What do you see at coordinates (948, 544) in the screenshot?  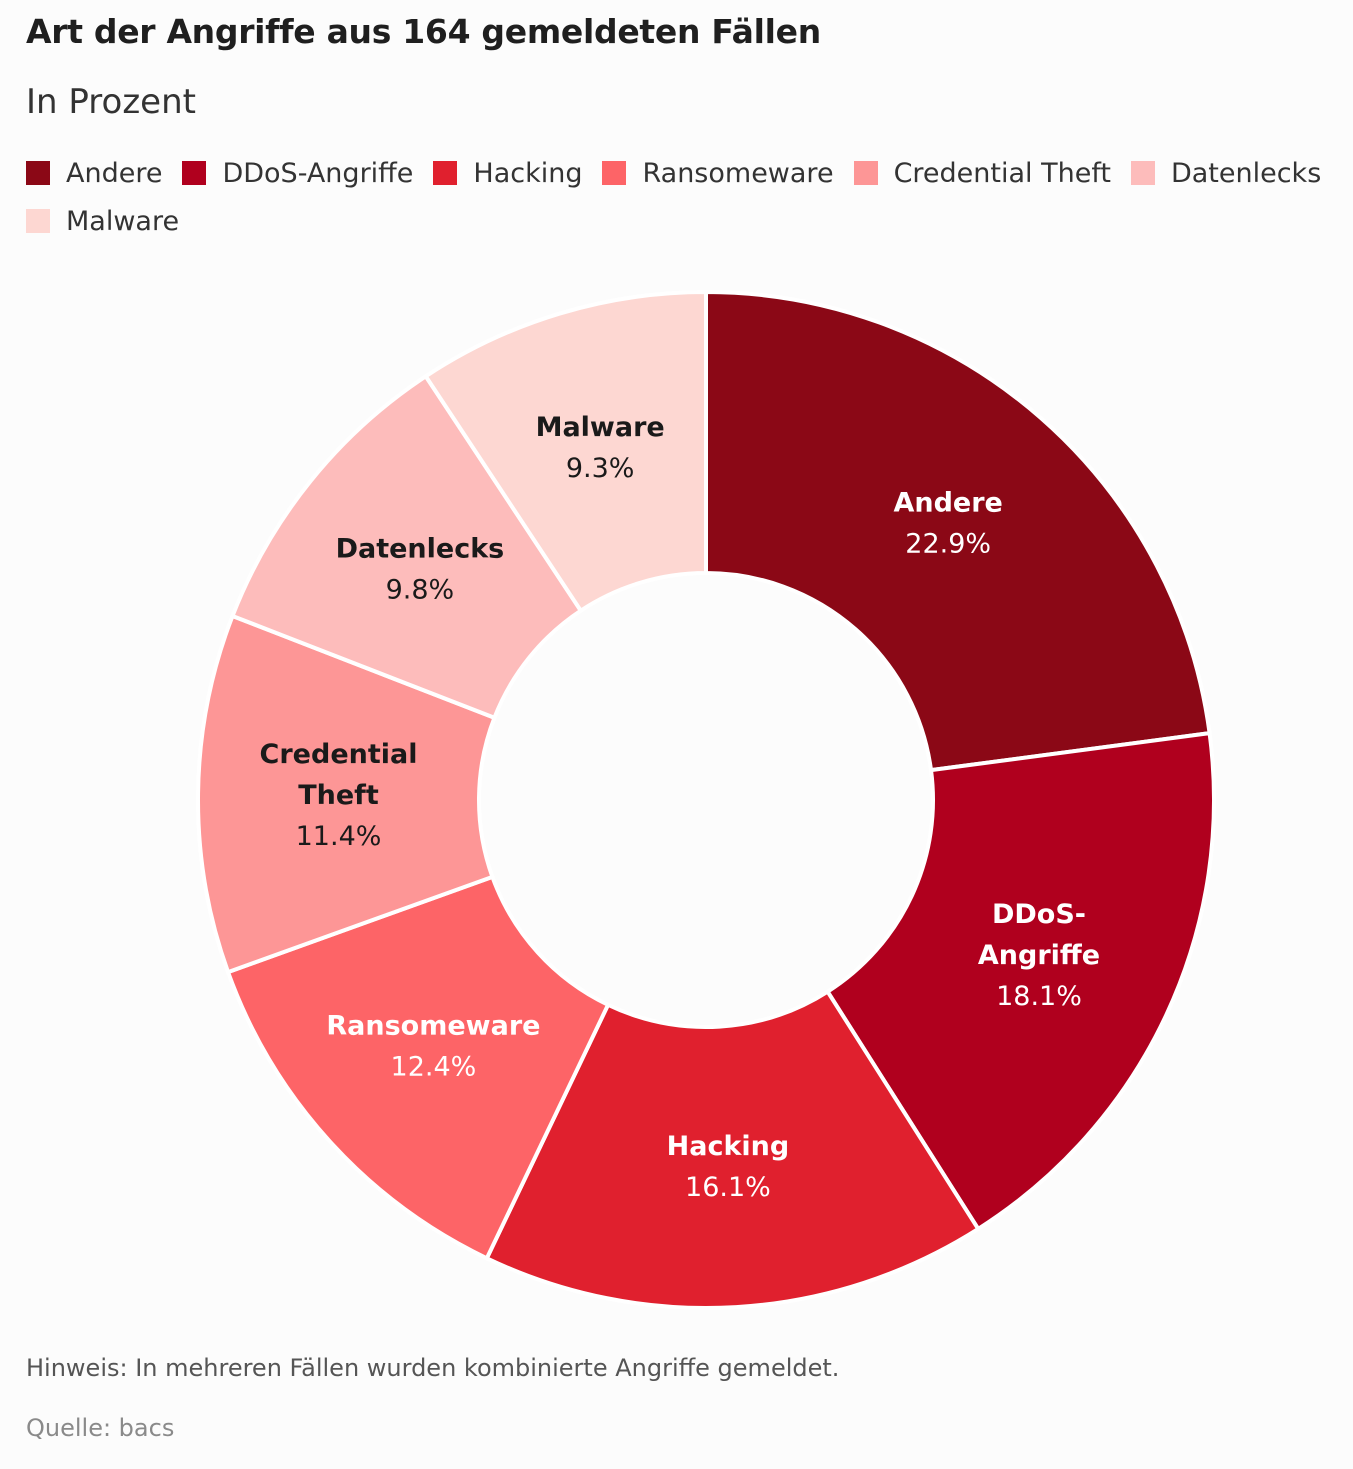 I see `slice-value-label: 22.9%` at bounding box center [948, 544].